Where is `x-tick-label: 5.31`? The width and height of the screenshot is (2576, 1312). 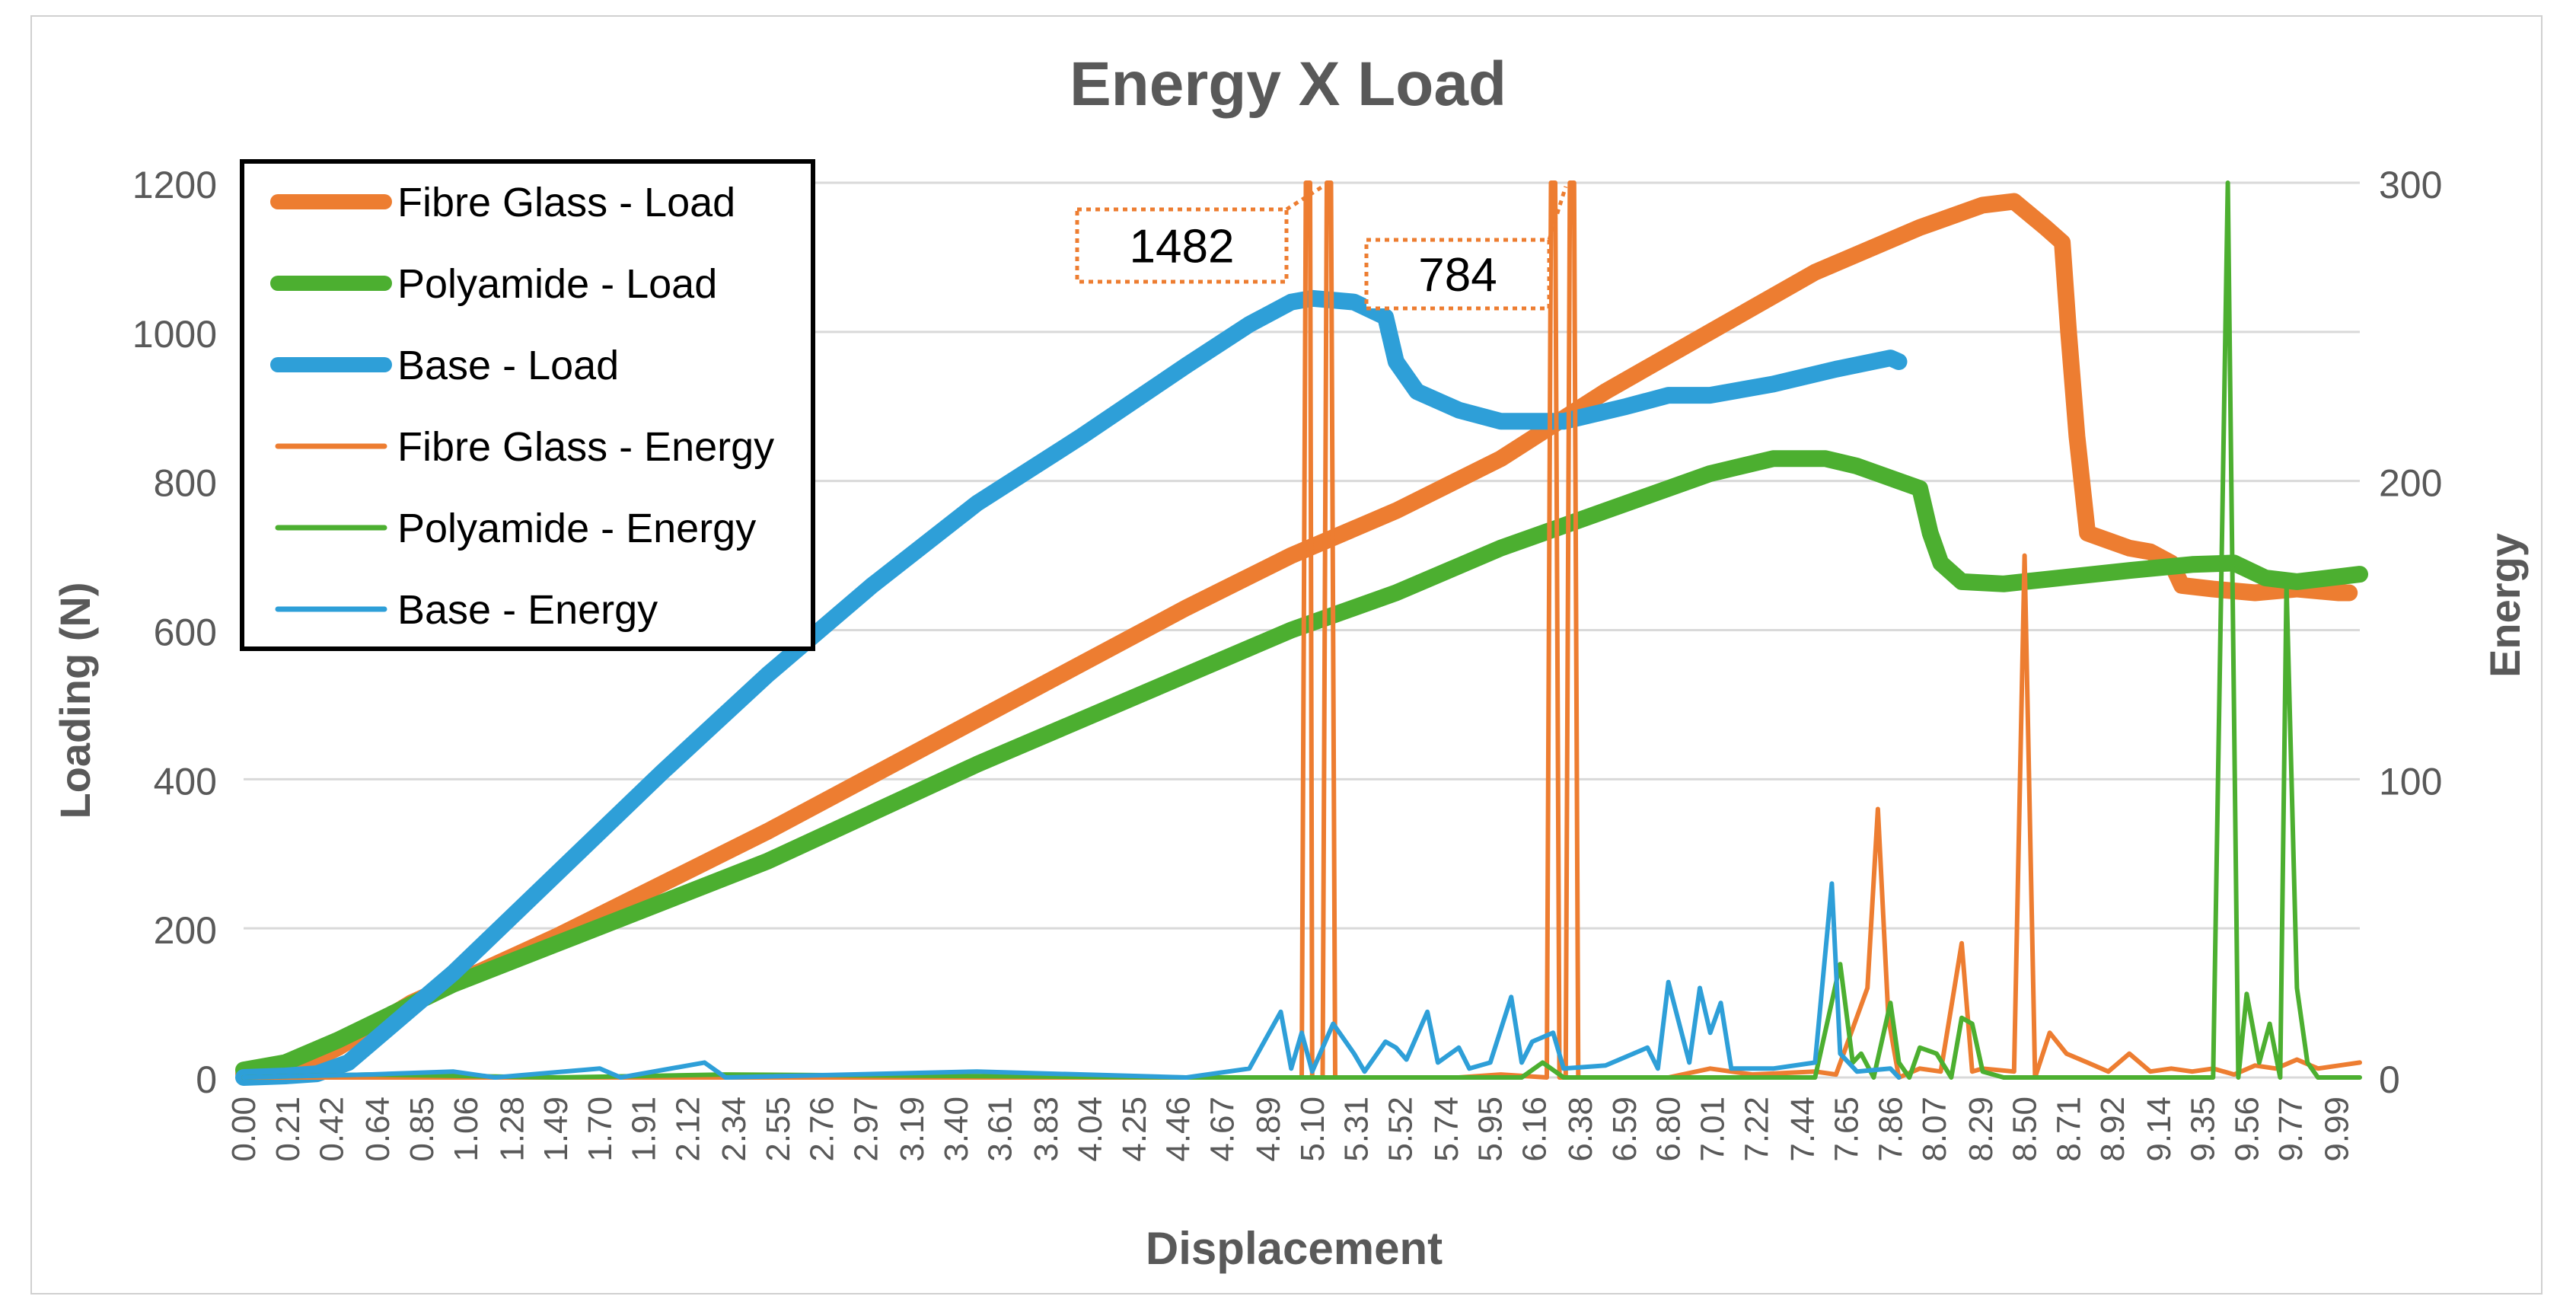
x-tick-label: 5.31 is located at coordinates (1357, 1129).